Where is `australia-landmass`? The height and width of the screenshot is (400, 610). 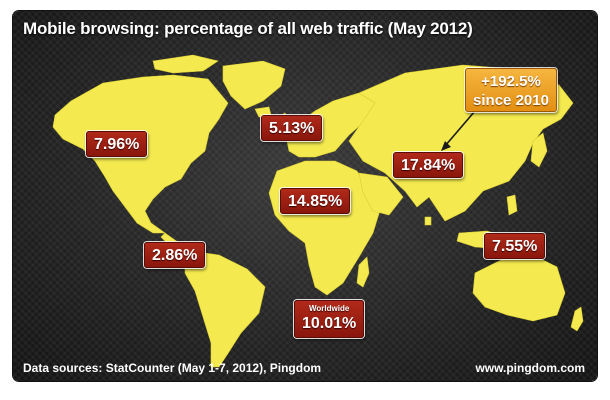 australia-landmass is located at coordinates (519, 288).